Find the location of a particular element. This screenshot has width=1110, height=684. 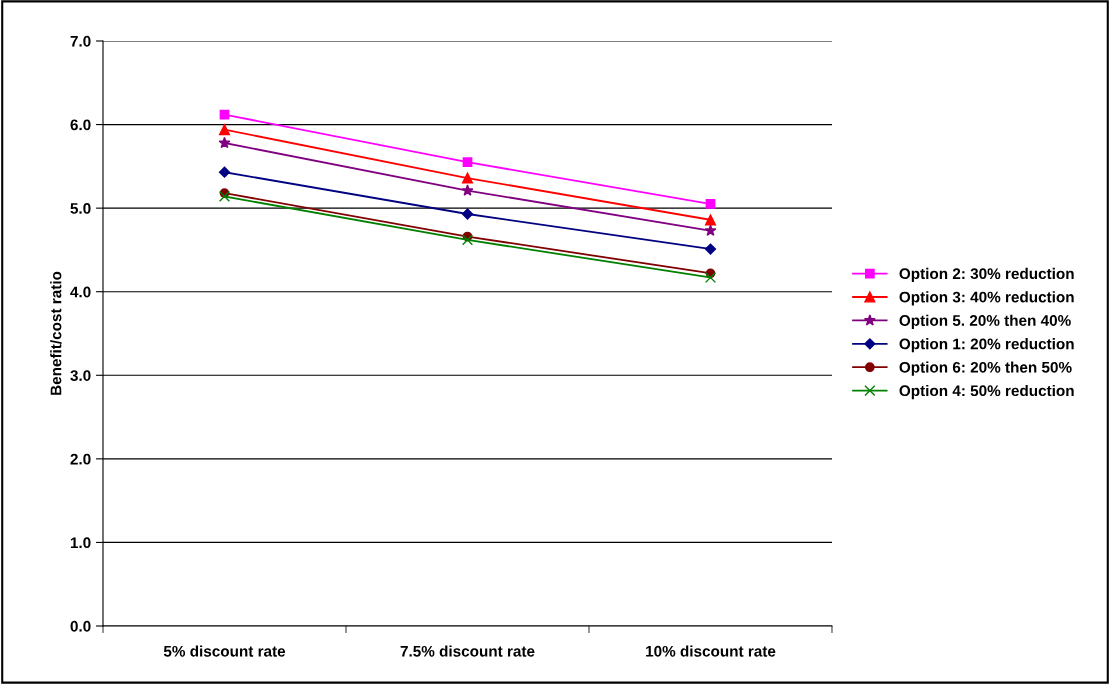

legend-label: Option 2: 30% reduction is located at coordinates (986, 275).